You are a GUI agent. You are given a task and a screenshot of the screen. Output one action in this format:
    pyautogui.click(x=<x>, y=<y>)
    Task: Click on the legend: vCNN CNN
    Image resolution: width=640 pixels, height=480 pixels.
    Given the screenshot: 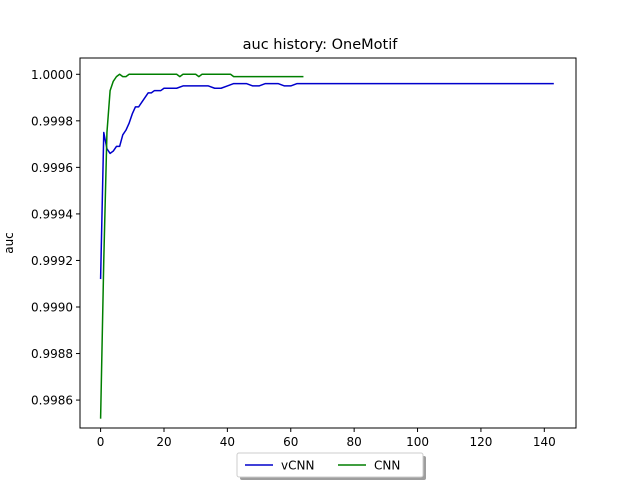 What is the action you would take?
    pyautogui.click(x=331, y=466)
    